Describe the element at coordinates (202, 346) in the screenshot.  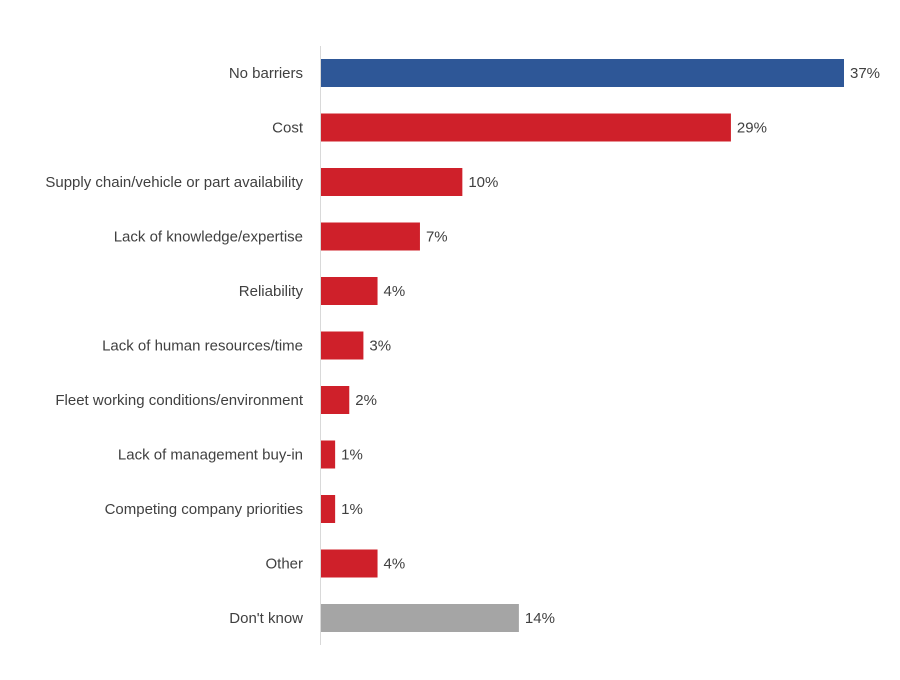
I see `category-label: Lack of human resources/time` at that location.